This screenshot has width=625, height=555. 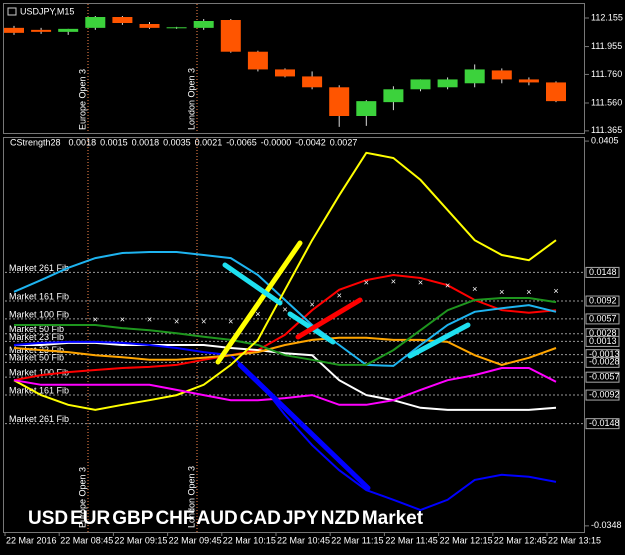 I want to click on y-tick-label: 111.365, so click(x=606, y=130).